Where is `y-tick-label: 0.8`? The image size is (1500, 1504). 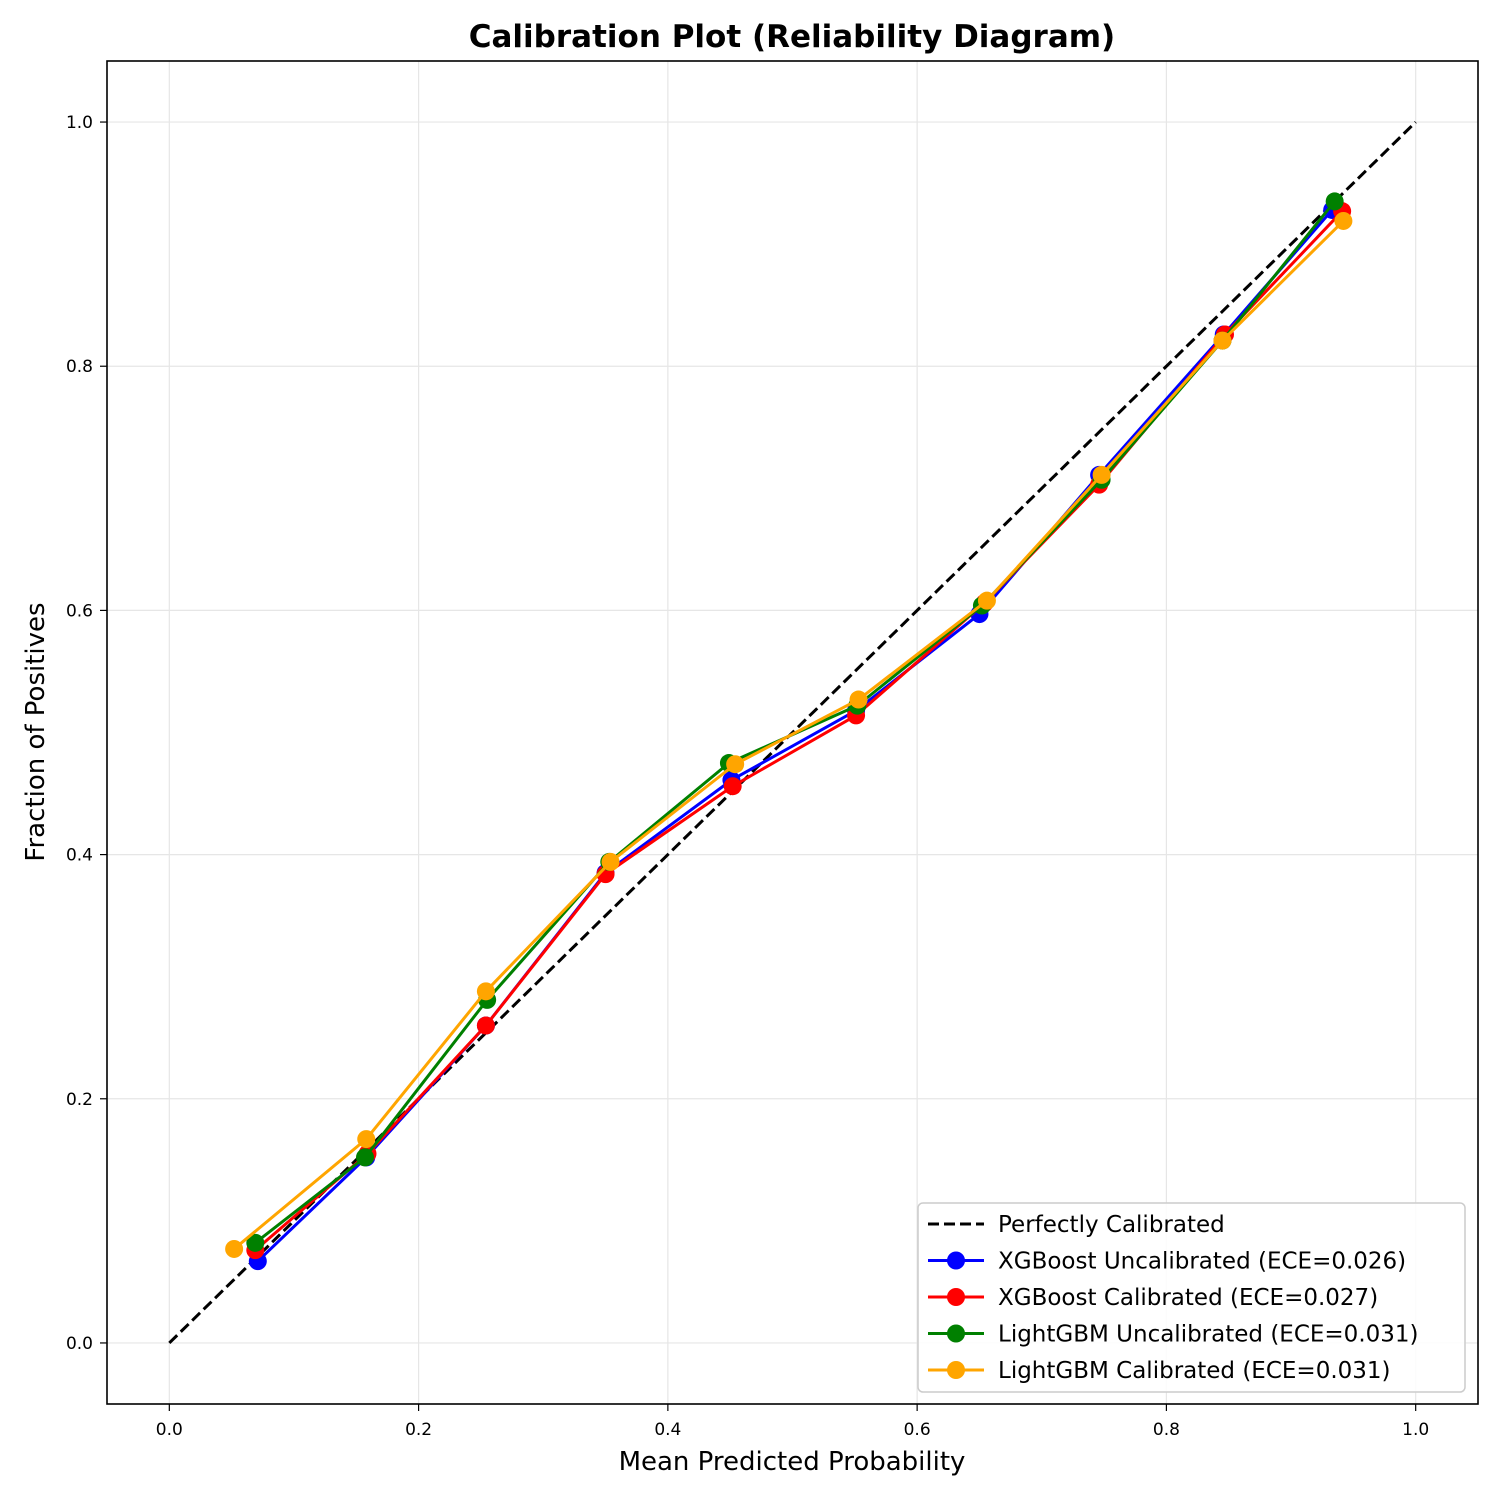
y-tick-label: 0.8 is located at coordinates (79, 367).